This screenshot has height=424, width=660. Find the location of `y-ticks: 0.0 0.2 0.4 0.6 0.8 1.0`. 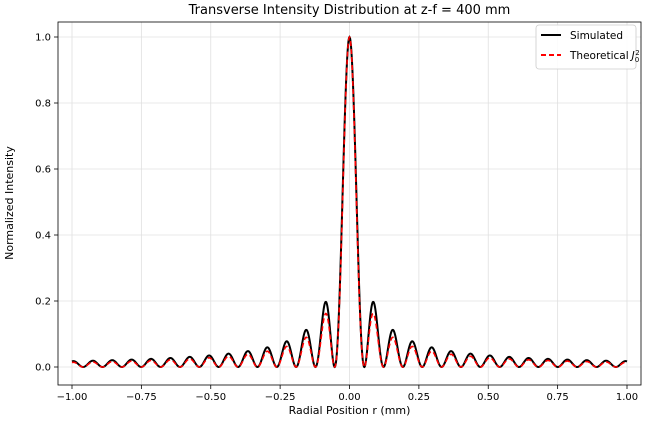

y-ticks: 0.0 0.2 0.4 0.6 0.8 1.0 is located at coordinates (46, 203).